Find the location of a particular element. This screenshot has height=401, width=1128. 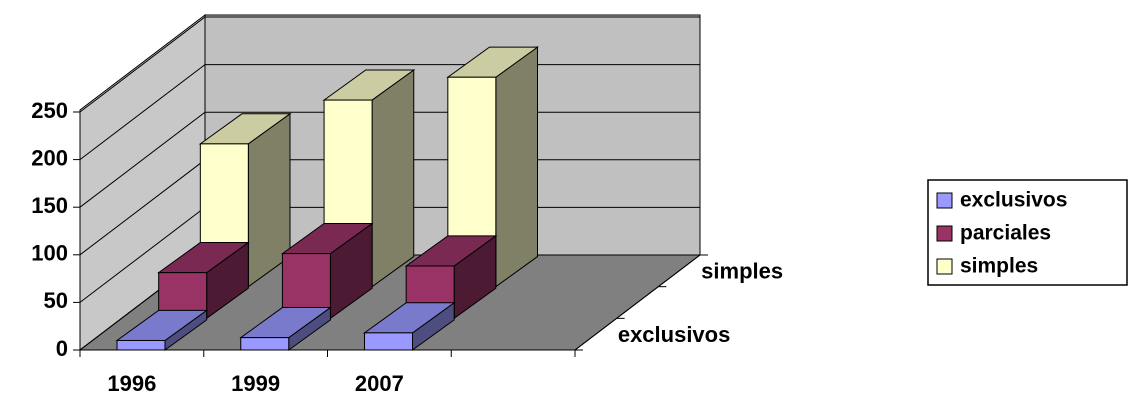

y-tick-label: 100 is located at coordinates (49, 253).